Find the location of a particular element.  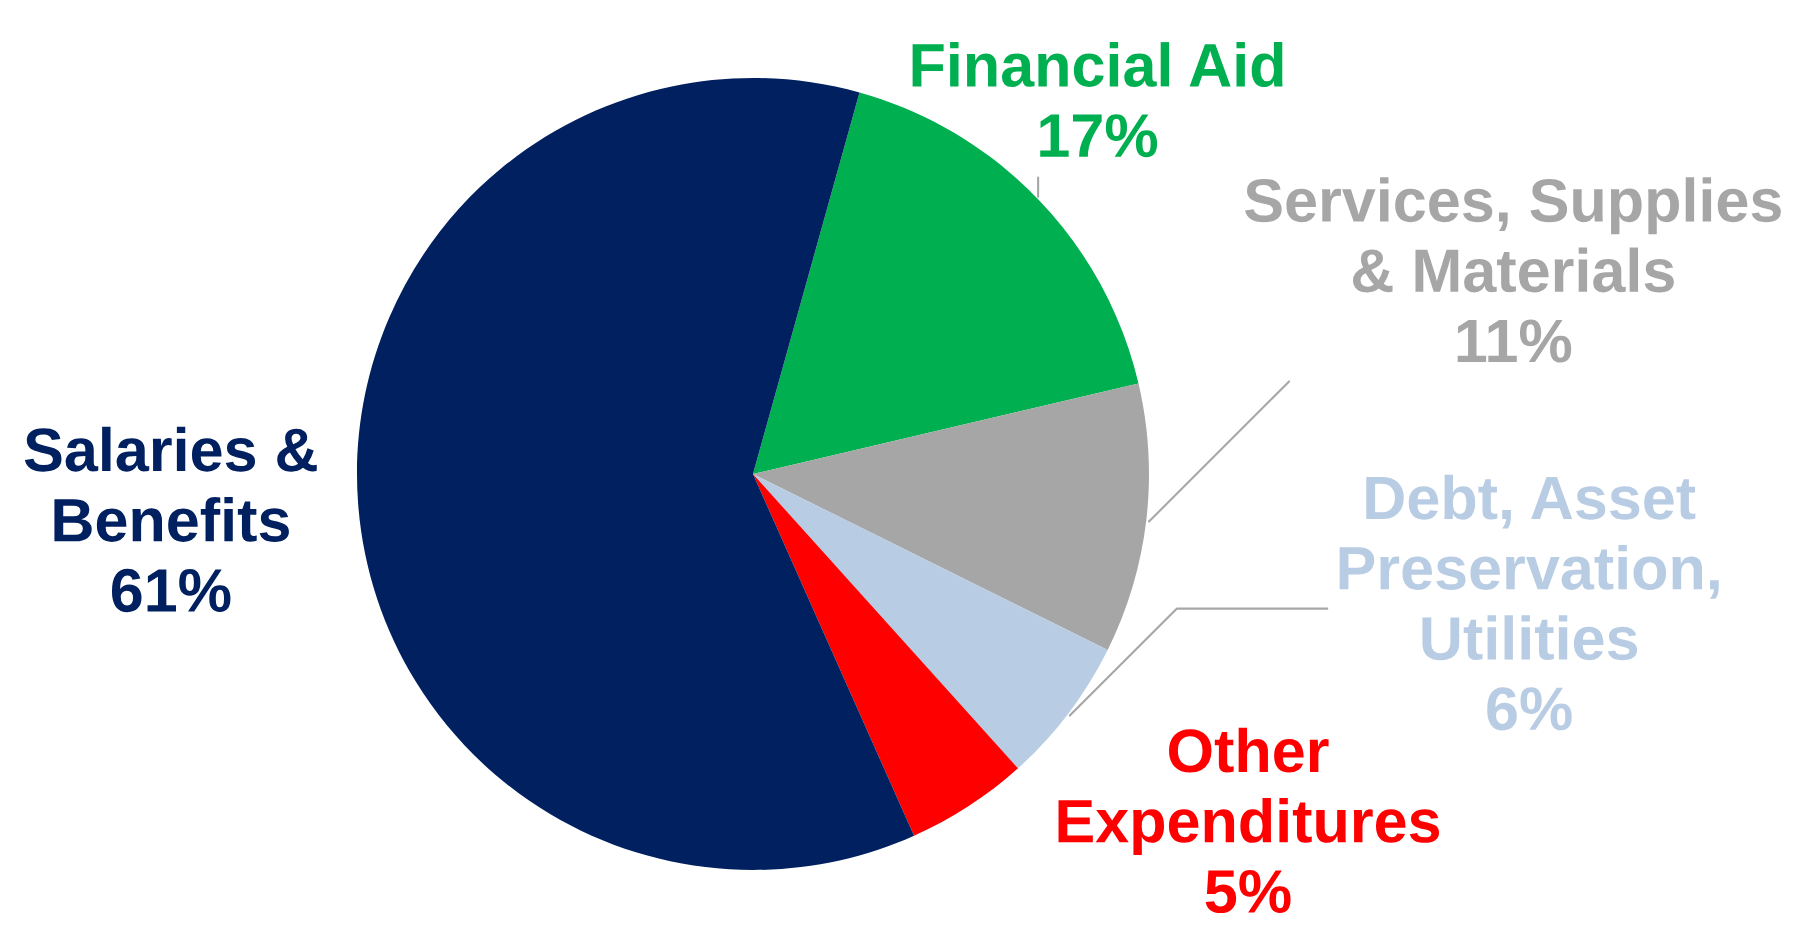

slice-label: Salaries & Benefits is located at coordinates (170, 484).